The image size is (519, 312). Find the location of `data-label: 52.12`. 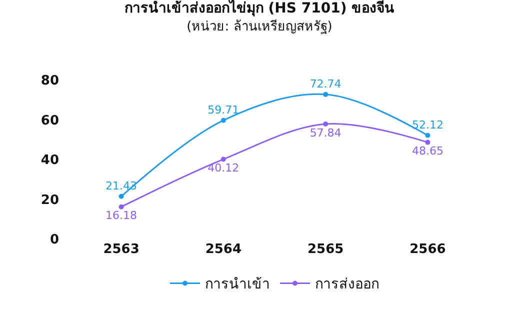

data-label: 52.12 is located at coordinates (428, 125).